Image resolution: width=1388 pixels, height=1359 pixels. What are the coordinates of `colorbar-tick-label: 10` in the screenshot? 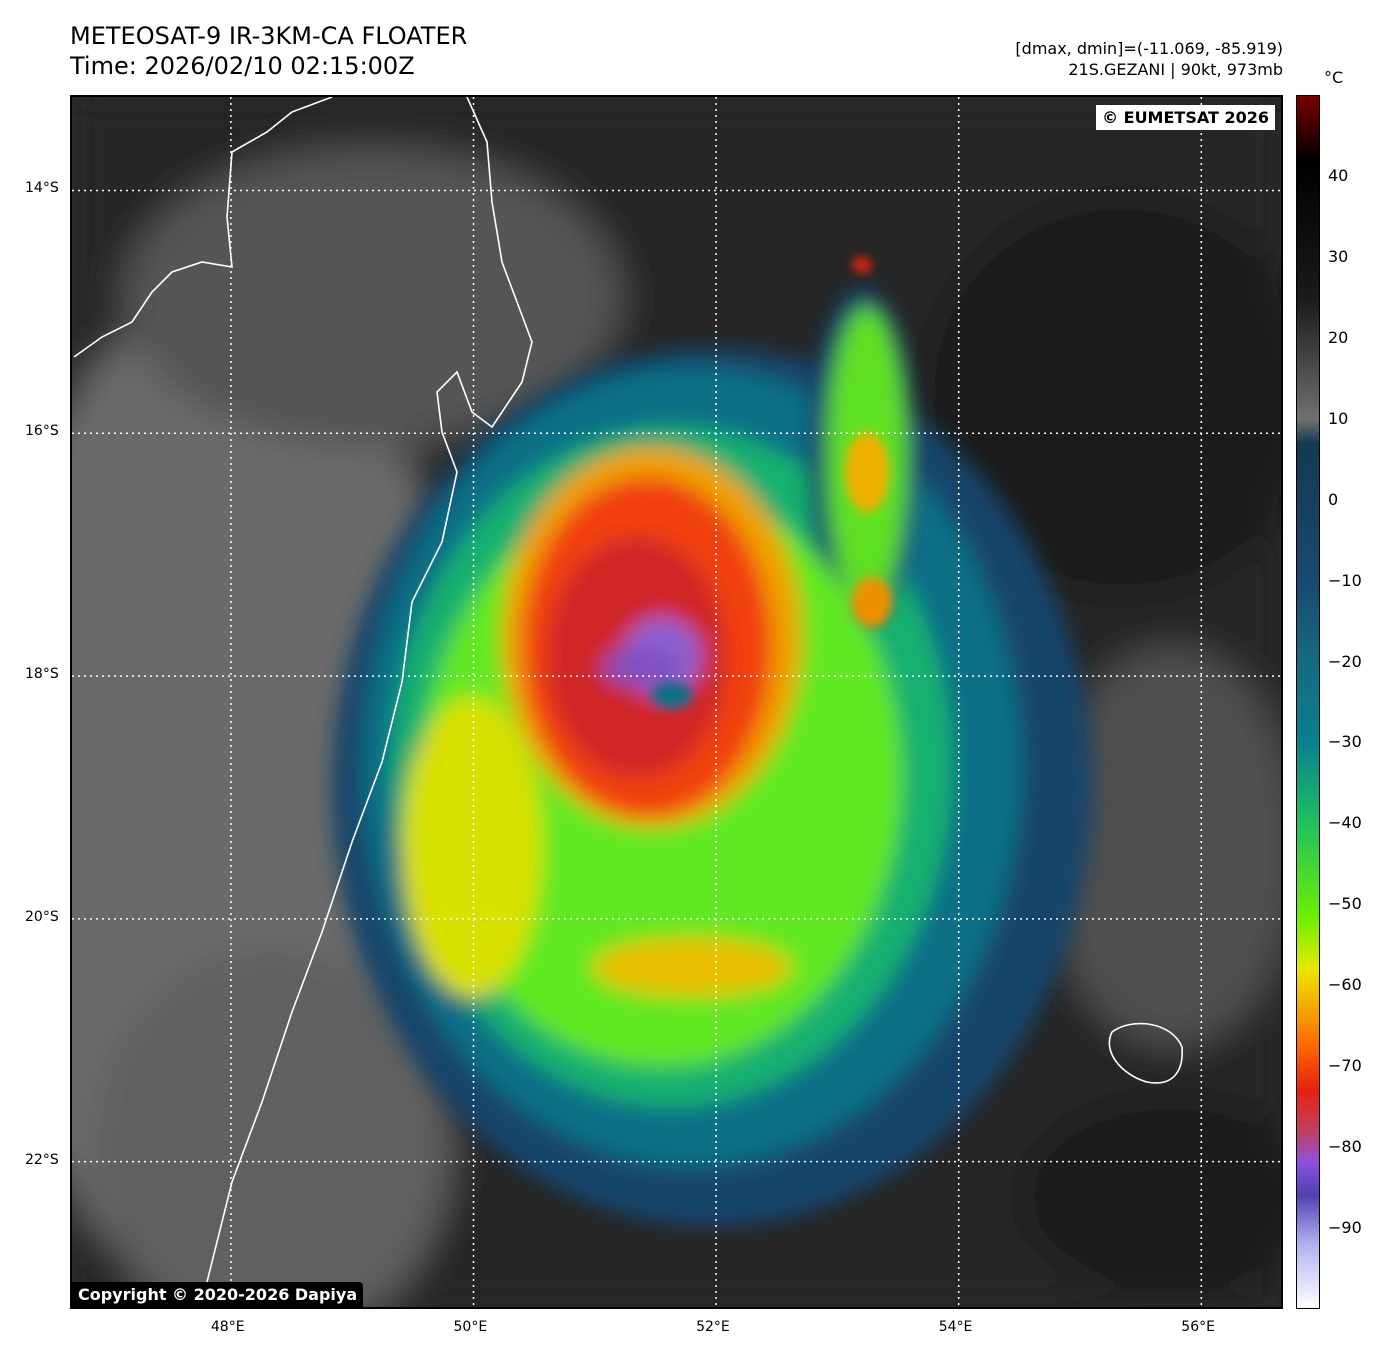 It's located at (1338, 418).